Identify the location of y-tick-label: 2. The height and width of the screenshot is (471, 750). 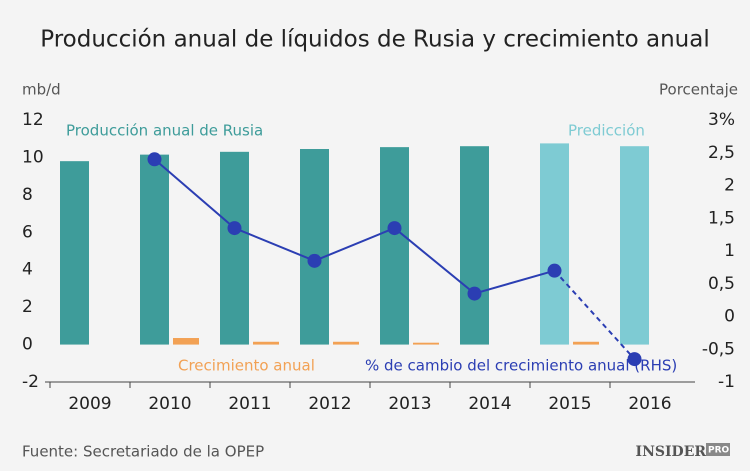
(27, 307).